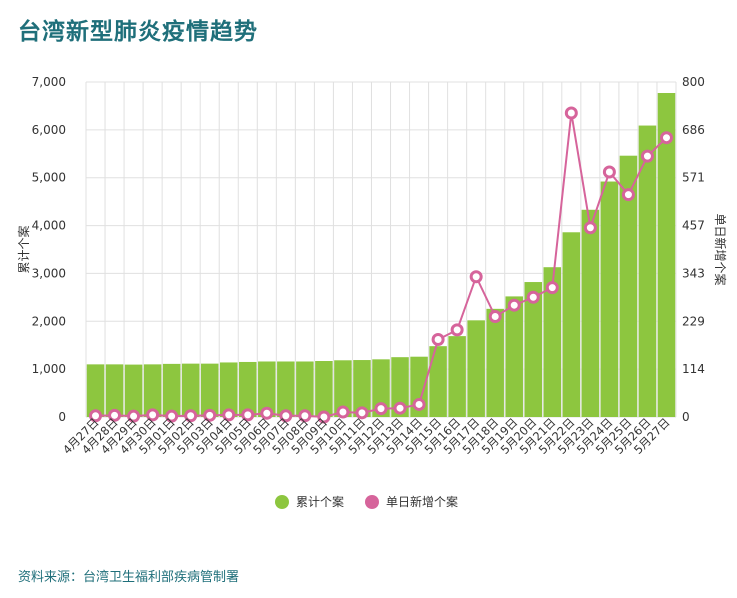 Image resolution: width=737 pixels, height=598 pixels. What do you see at coordinates (138, 32) in the screenshot?
I see `chart-title: 台湾新型肺炎疫情趋势` at bounding box center [138, 32].